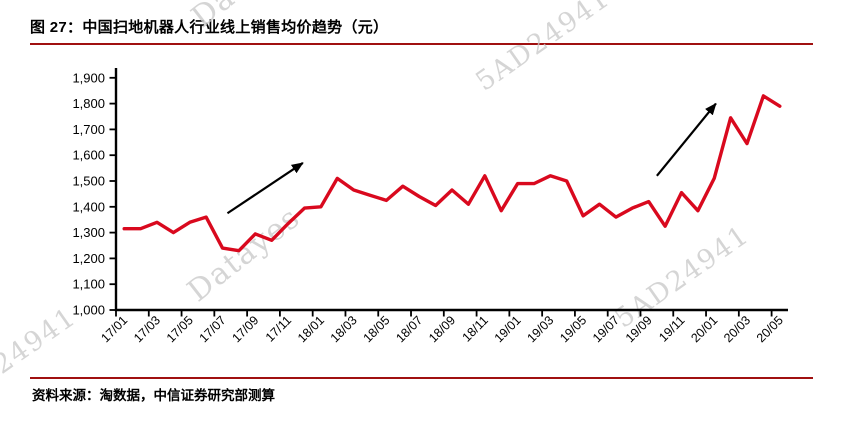 Image resolution: width=865 pixels, height=422 pixels. Describe the element at coordinates (88, 206) in the screenshot. I see `y-axis-label: 1,400` at that location.